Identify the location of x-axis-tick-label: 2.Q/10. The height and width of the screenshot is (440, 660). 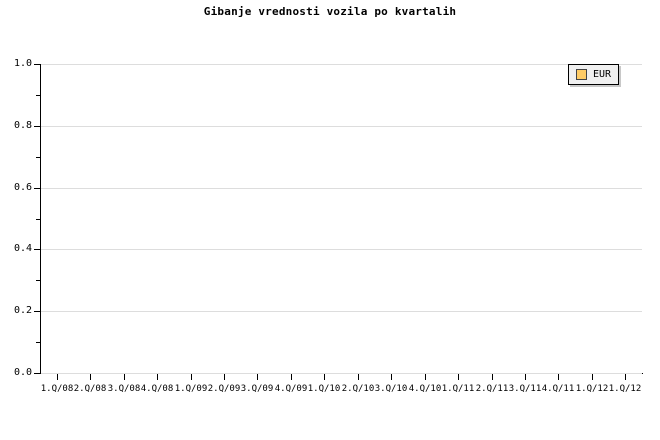
(358, 389).